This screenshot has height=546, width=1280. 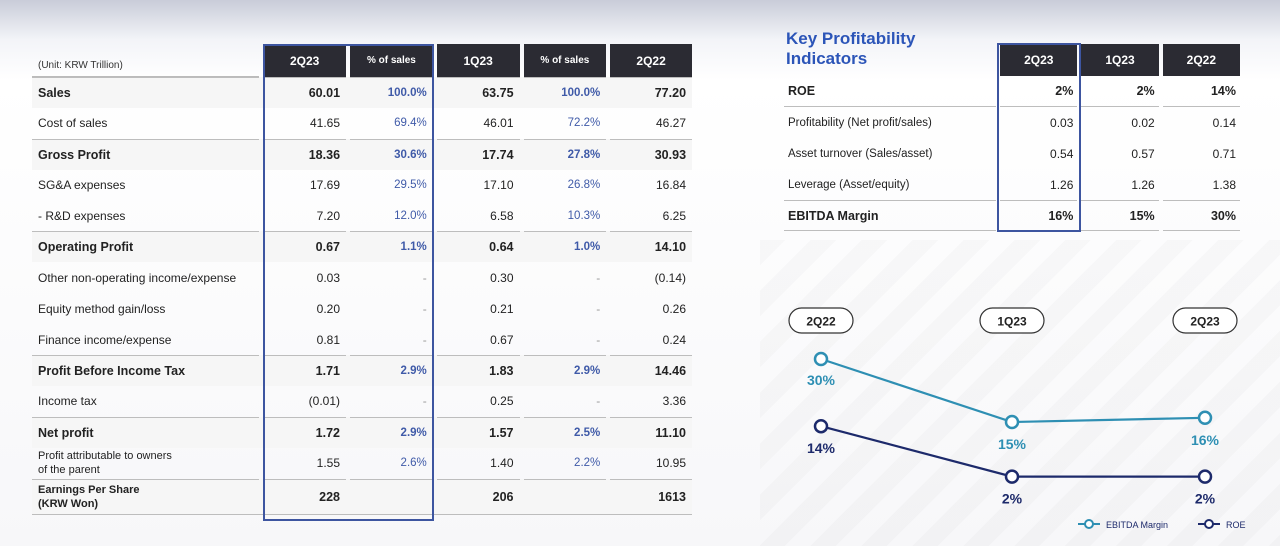 What do you see at coordinates (305, 370) in the screenshot?
I see `table-cell: 1.71` at bounding box center [305, 370].